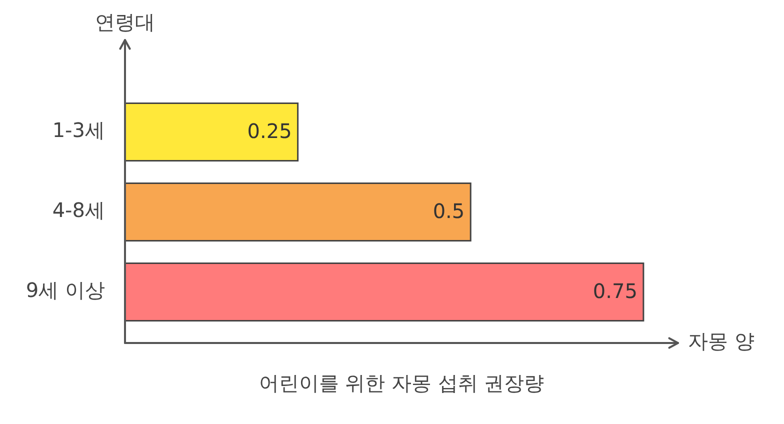 The width and height of the screenshot is (784, 424). I want to click on data-label: 0.5, so click(448, 211).